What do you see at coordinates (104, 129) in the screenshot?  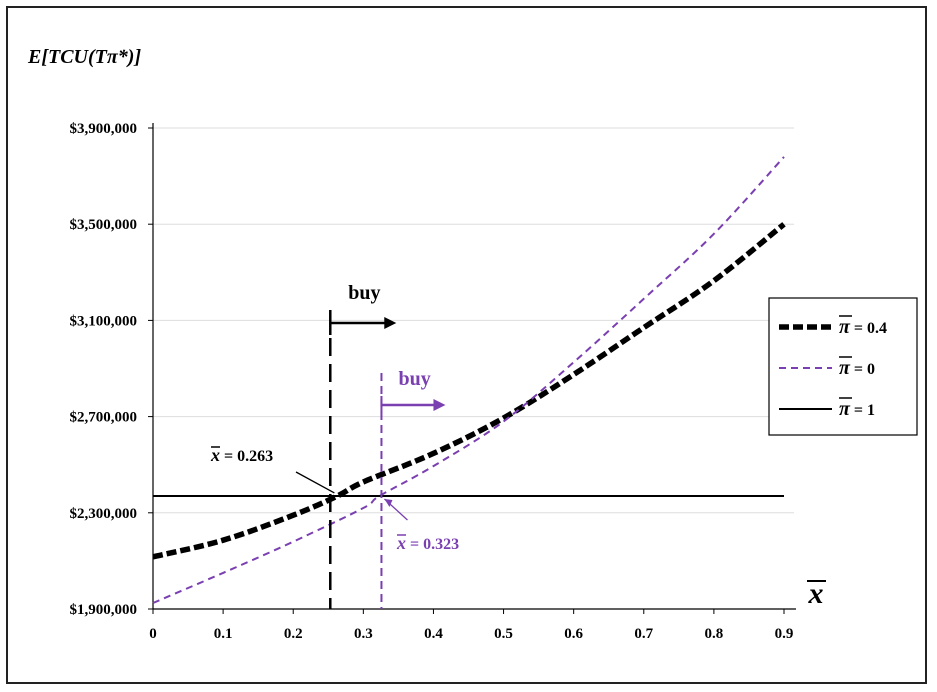 I see `y-tick-label: $3,900,000` at bounding box center [104, 129].